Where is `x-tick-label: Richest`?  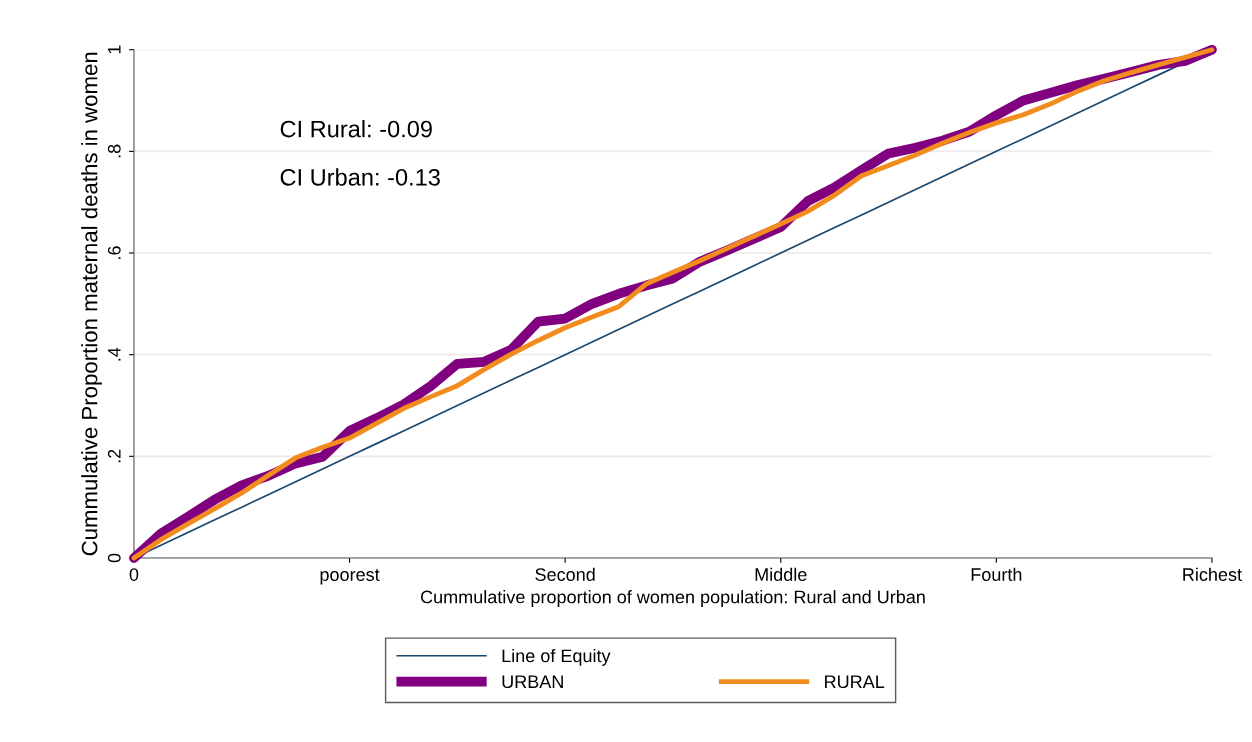 x-tick-label: Richest is located at coordinates (1212, 574).